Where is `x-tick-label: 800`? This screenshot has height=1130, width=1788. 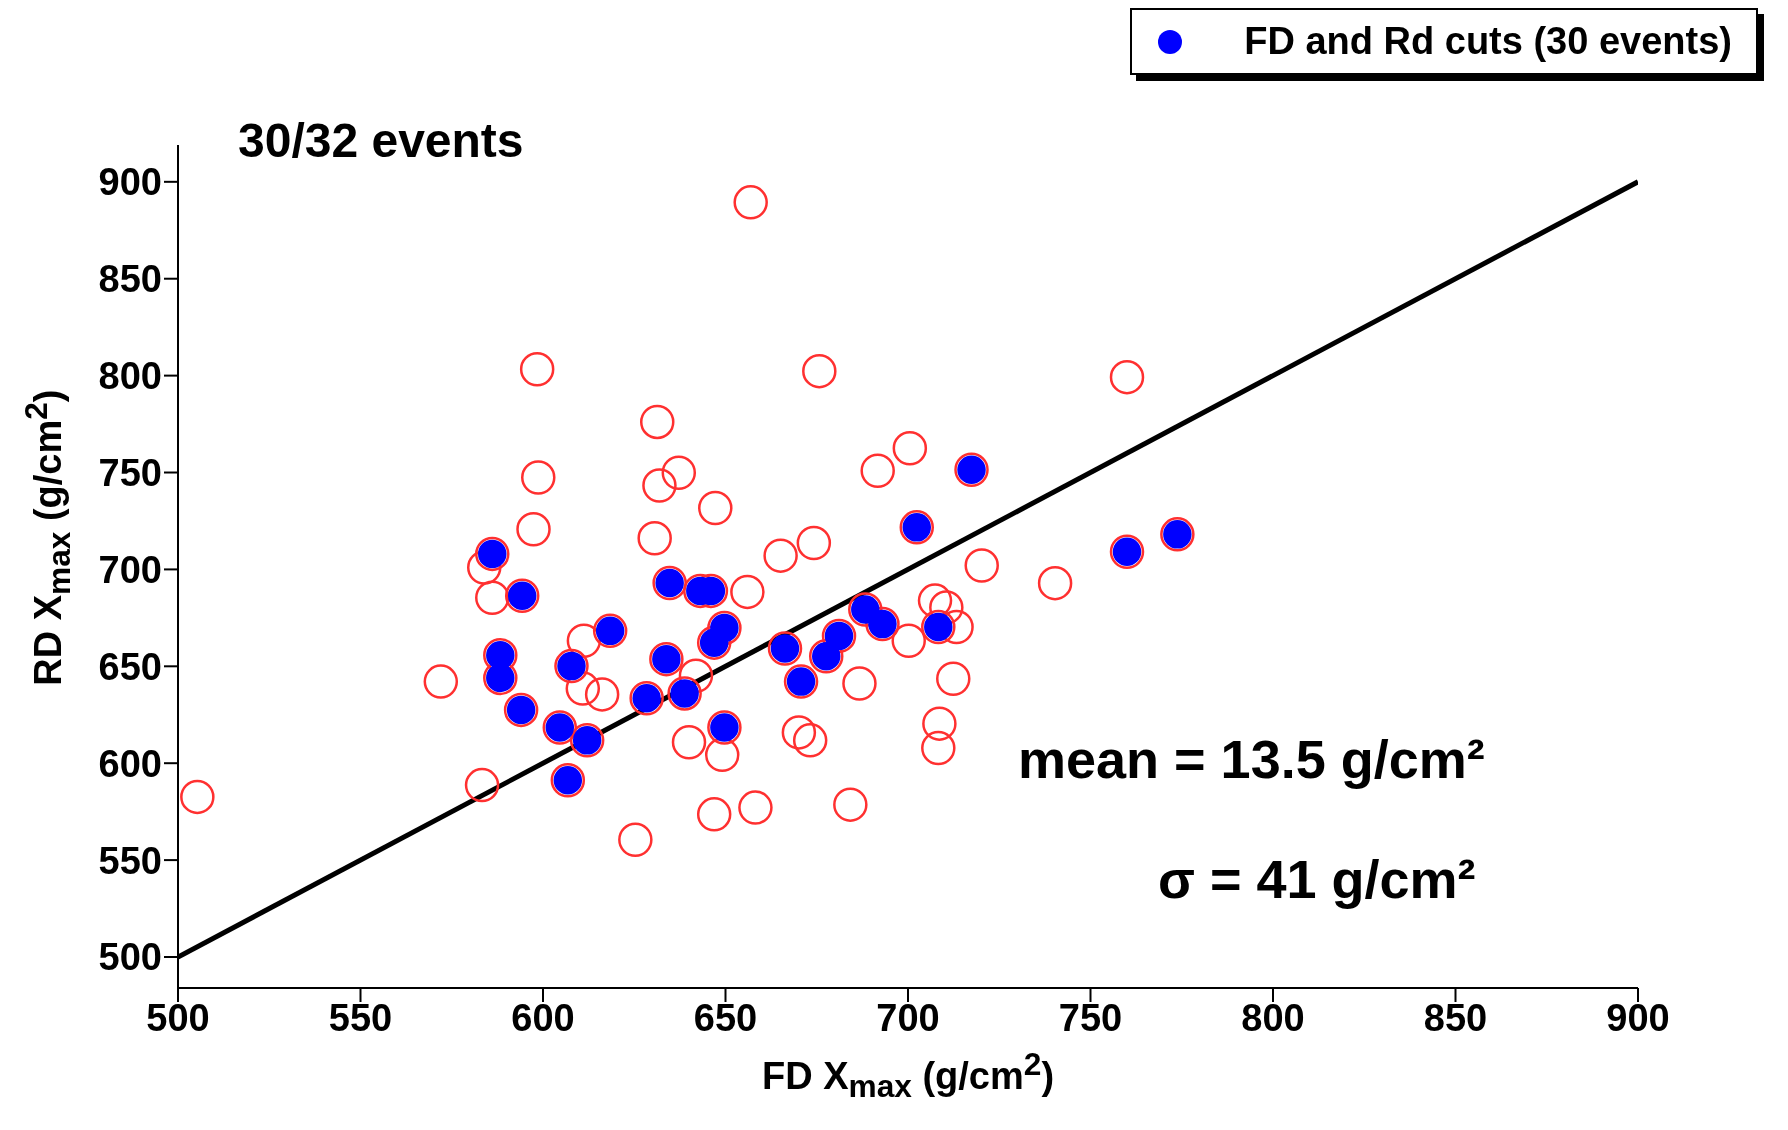 x-tick-label: 800 is located at coordinates (1273, 1017).